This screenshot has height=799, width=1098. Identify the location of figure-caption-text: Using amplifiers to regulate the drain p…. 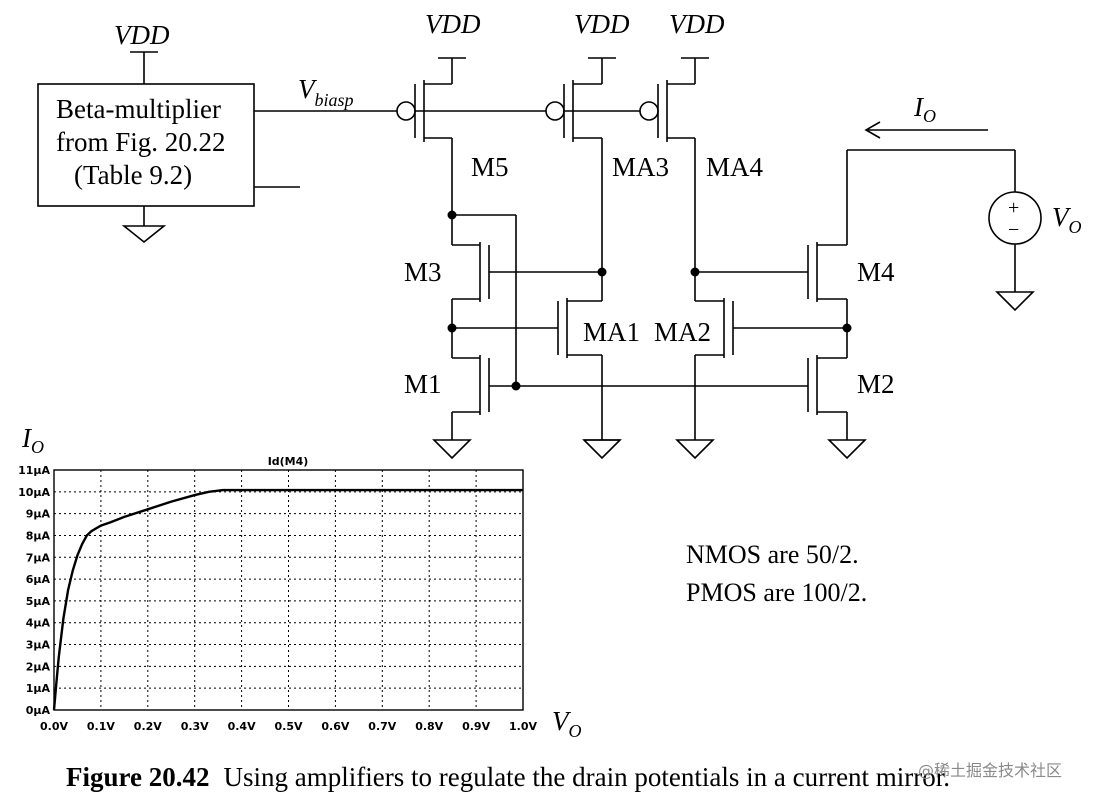
(587, 777).